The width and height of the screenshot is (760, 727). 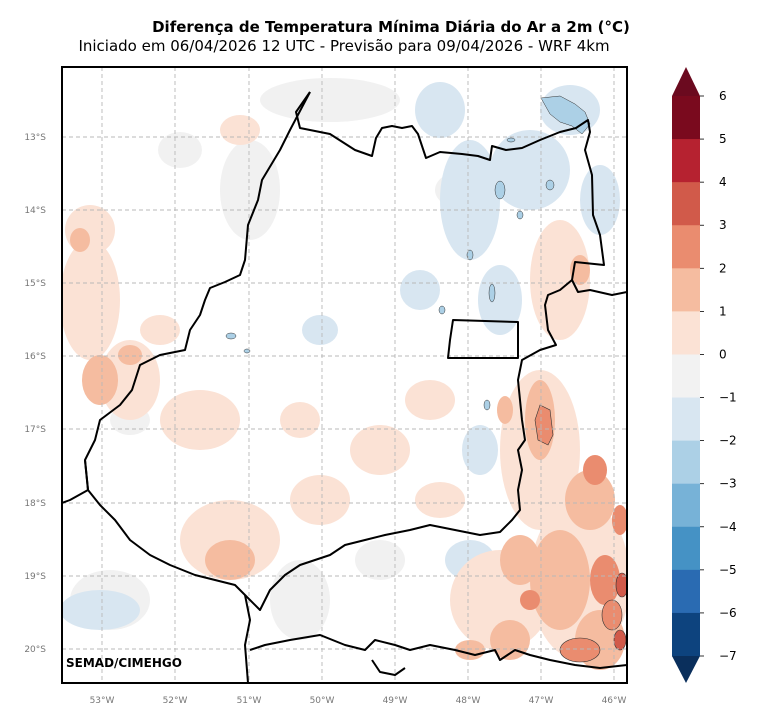 What do you see at coordinates (35, 504) in the screenshot?
I see `lat-label: 18°S` at bounding box center [35, 504].